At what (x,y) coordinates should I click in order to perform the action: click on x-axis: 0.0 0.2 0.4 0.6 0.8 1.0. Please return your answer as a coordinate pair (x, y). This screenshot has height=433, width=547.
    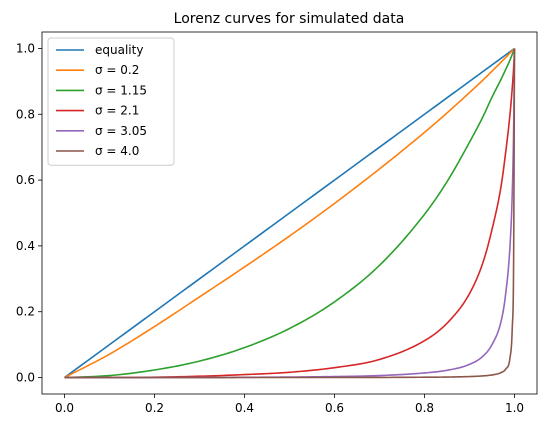
    Looking at the image, I should click on (289, 404).